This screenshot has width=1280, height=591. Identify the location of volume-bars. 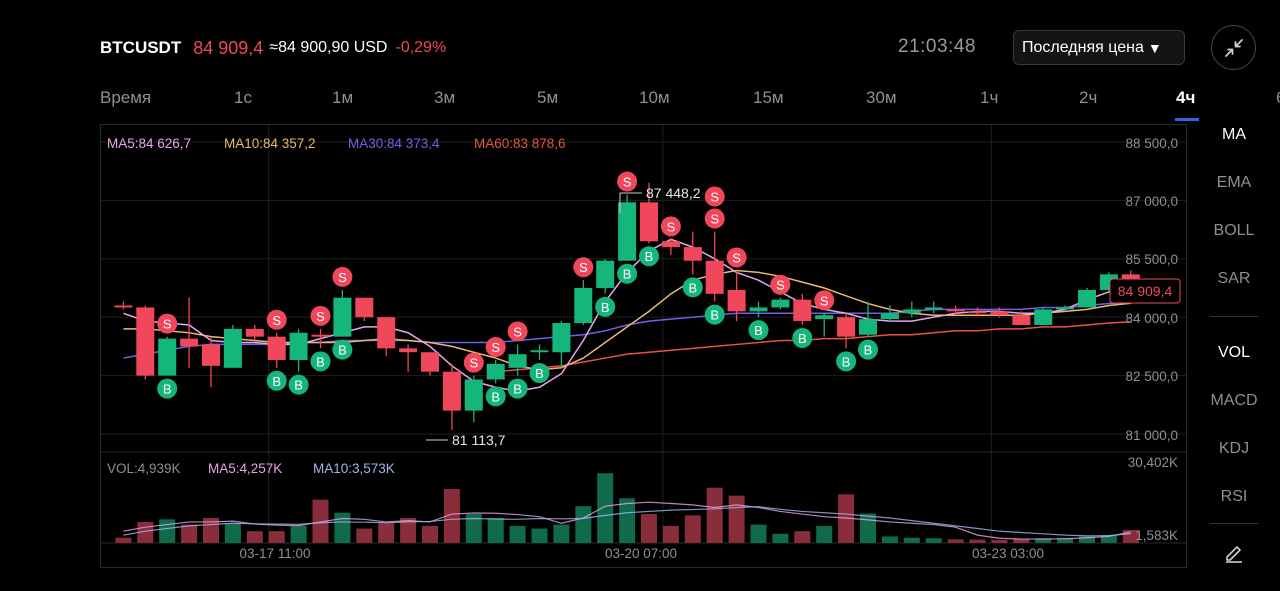
(627, 508).